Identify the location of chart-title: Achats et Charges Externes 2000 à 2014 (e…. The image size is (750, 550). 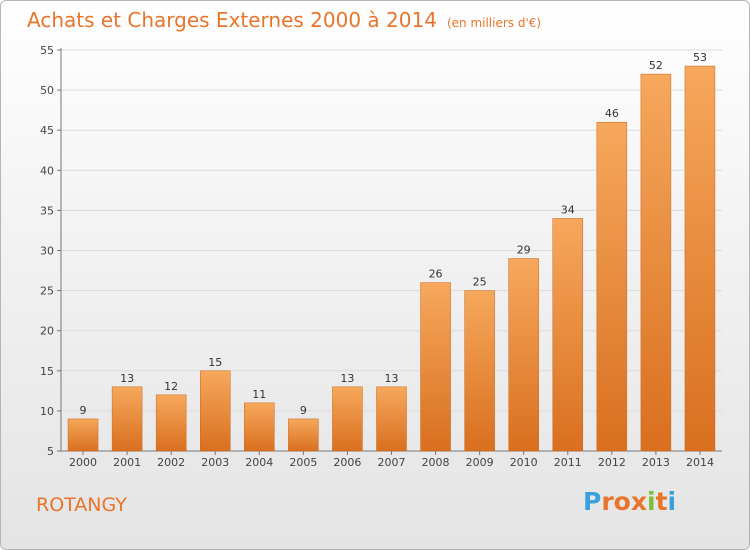
(284, 20).